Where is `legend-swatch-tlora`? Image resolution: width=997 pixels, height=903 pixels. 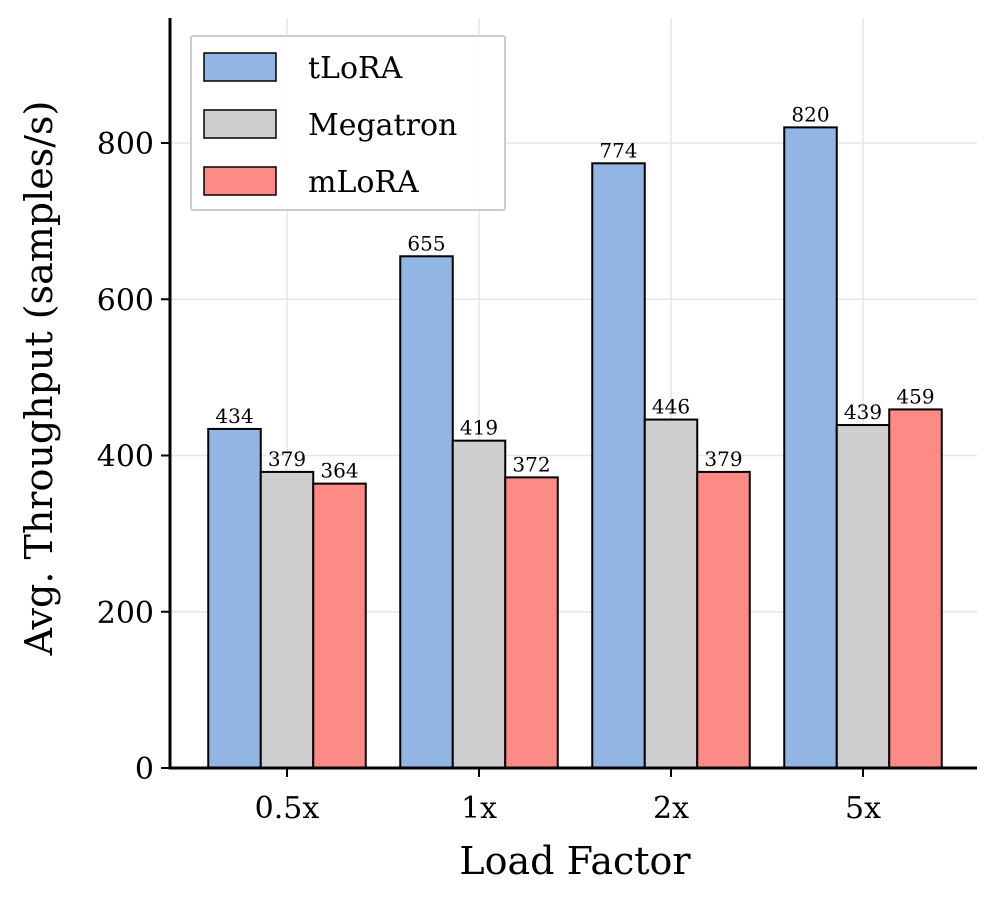 legend-swatch-tlora is located at coordinates (240, 67).